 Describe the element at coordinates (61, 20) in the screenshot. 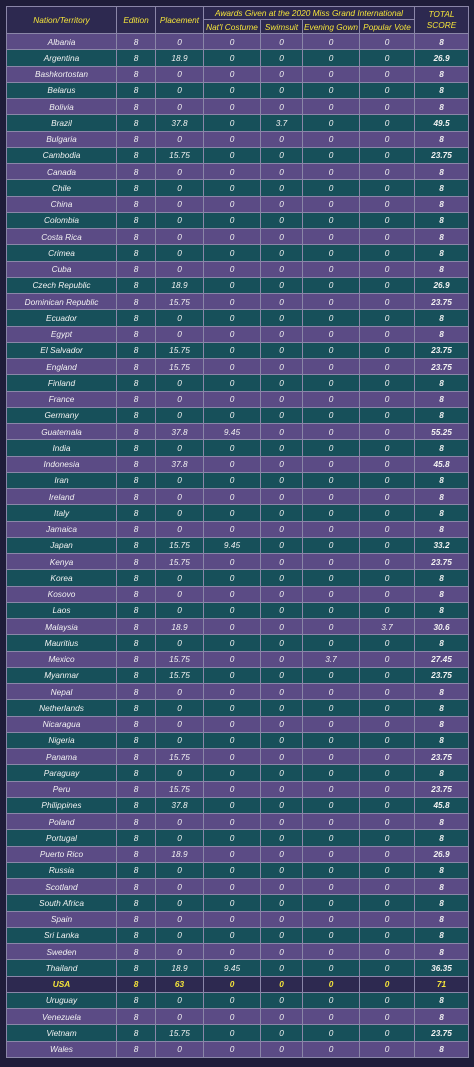

I see `header-nation: Nation/Territory` at that location.